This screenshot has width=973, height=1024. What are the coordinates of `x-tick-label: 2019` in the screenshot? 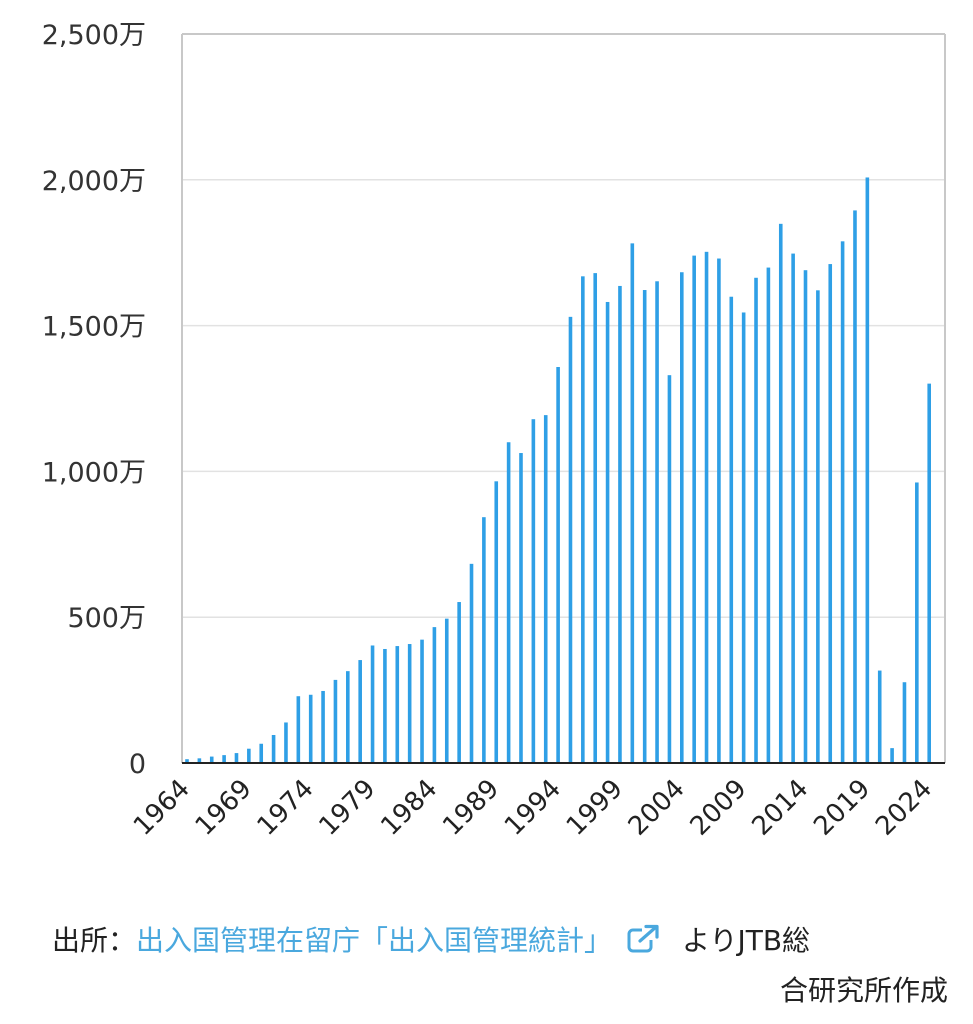 It's located at (842, 808).